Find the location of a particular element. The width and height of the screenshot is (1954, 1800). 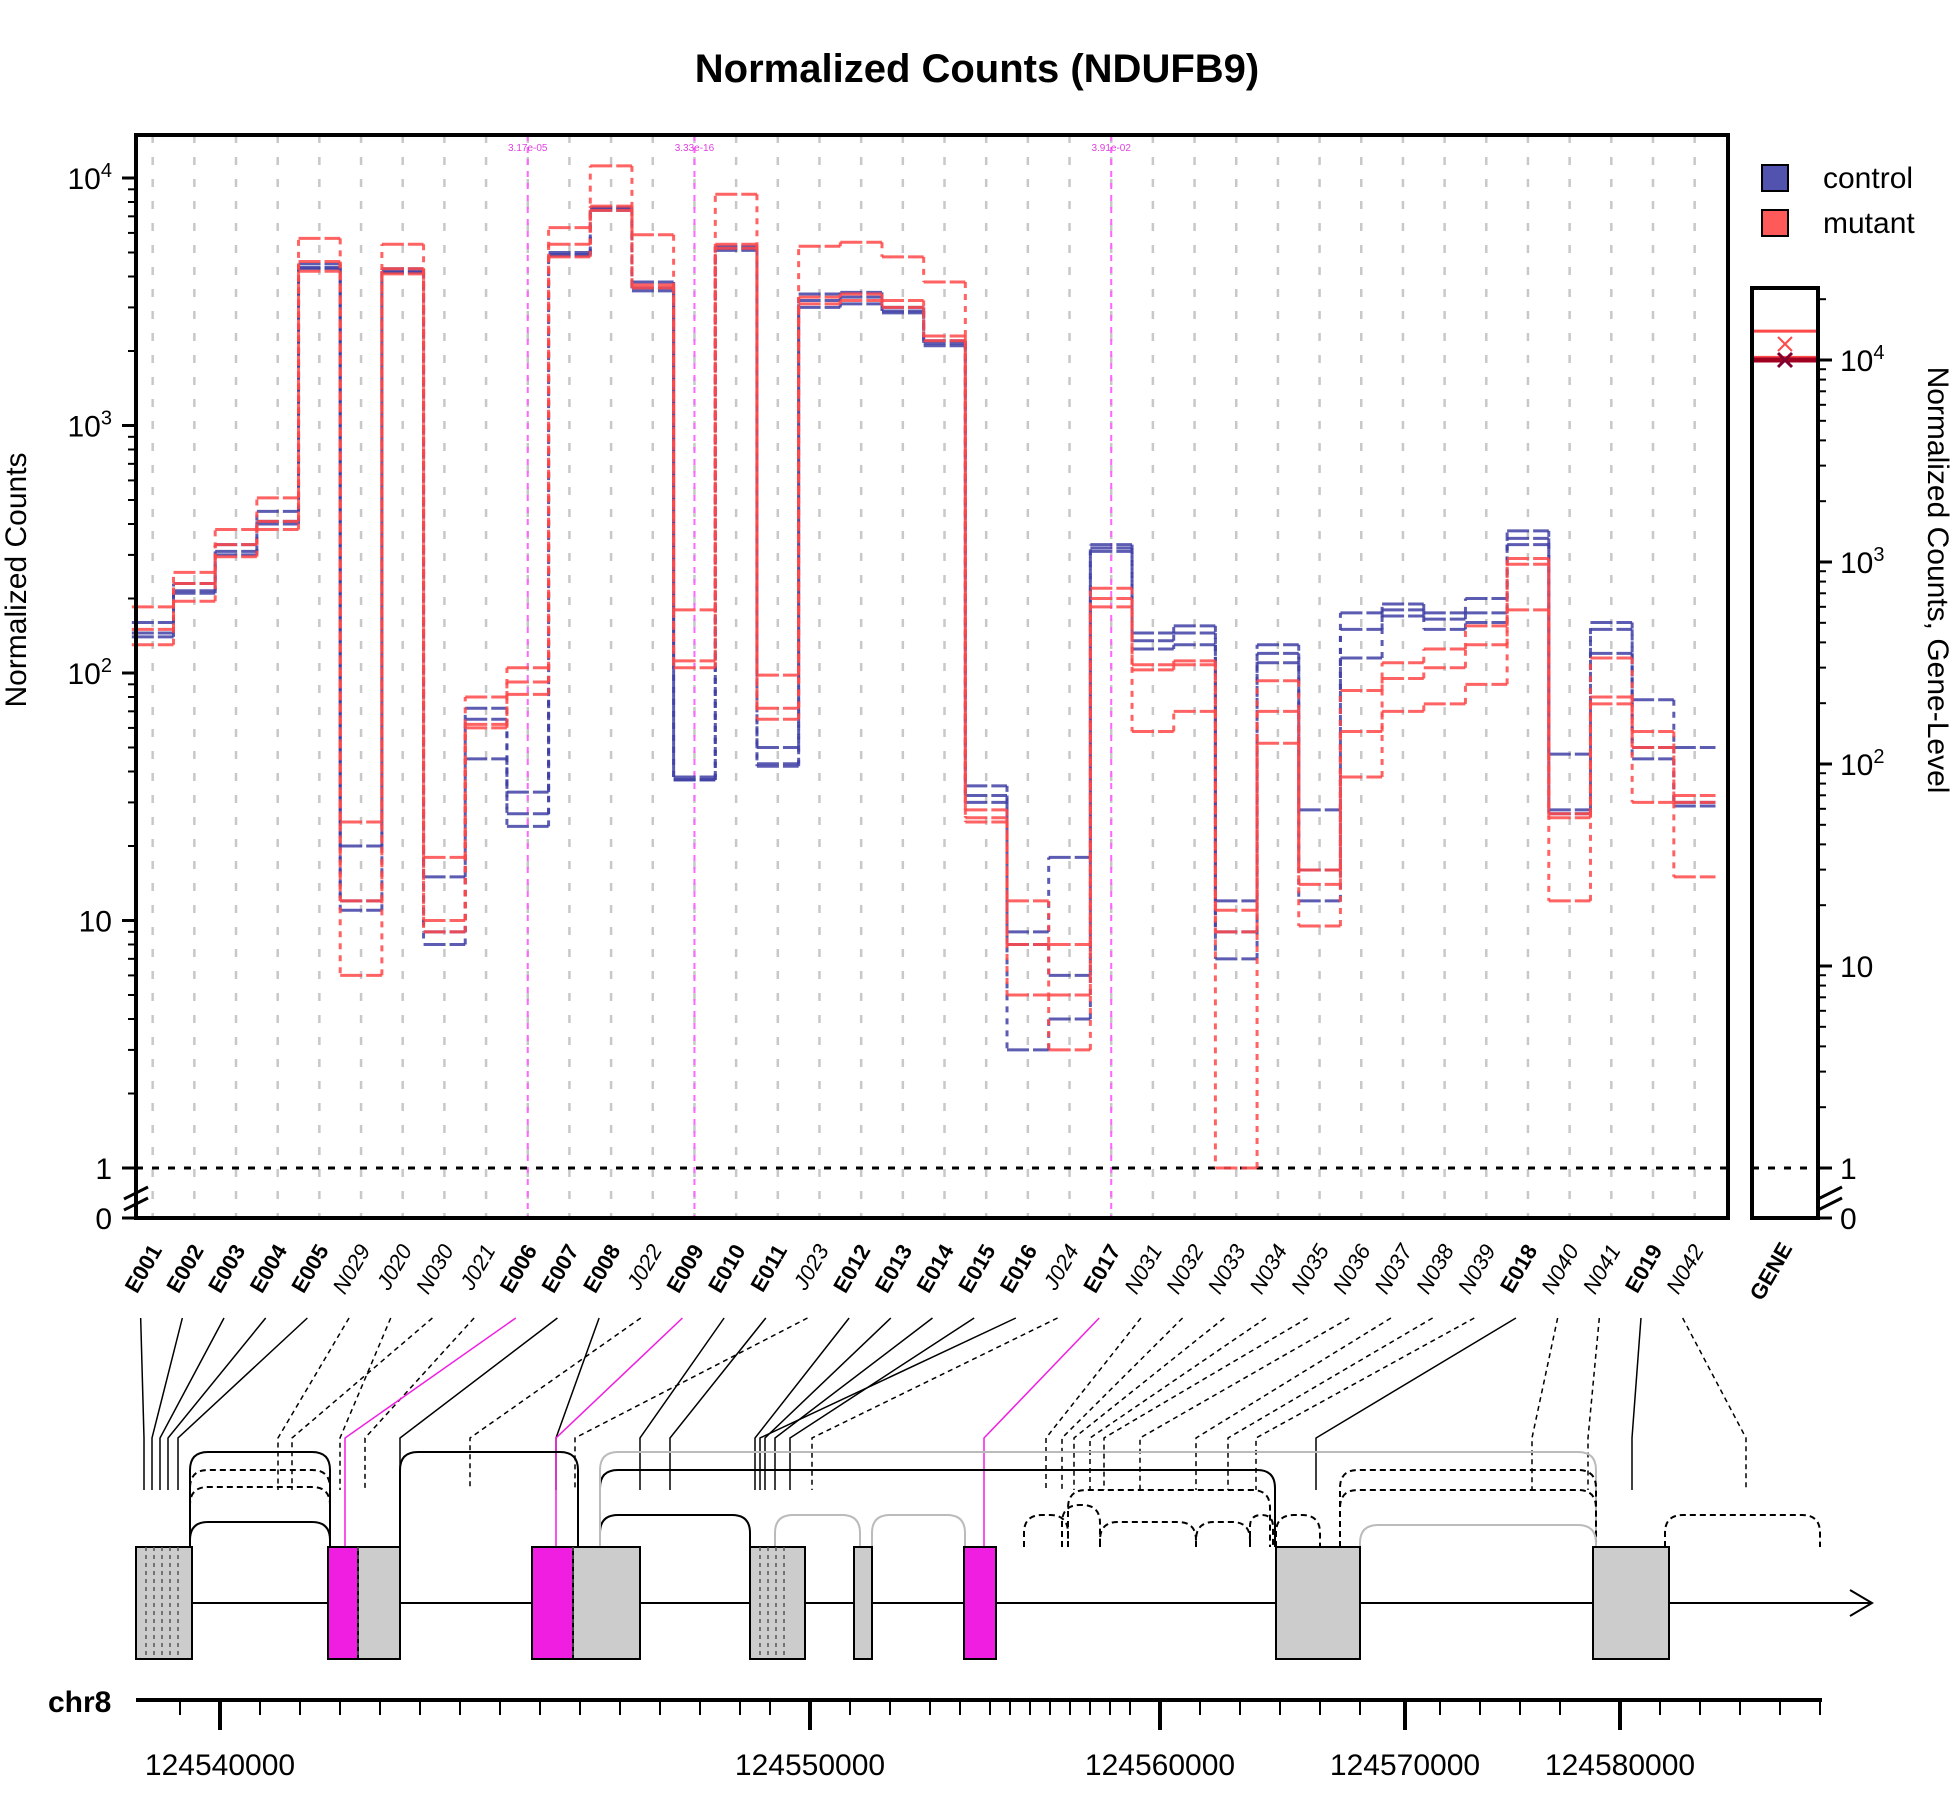

connector-N042 is located at coordinates (1714, 1403).